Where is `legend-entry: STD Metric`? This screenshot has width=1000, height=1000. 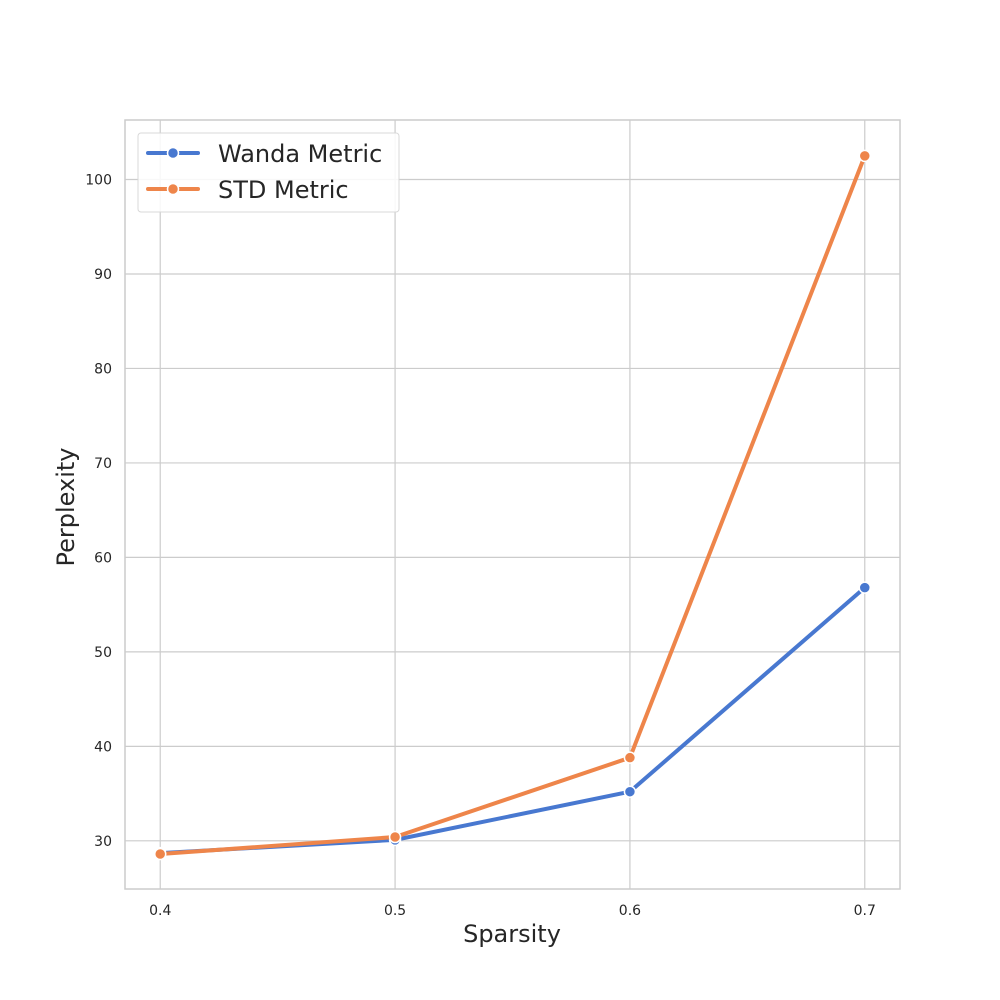 legend-entry: STD Metric is located at coordinates (247, 190).